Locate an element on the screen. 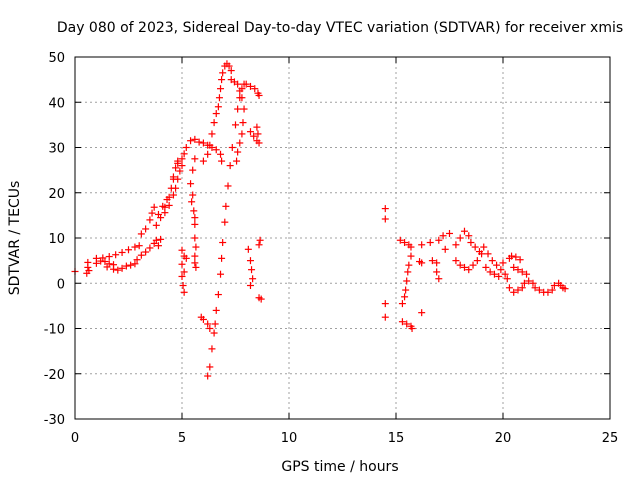 The height and width of the screenshot is (480, 640). x-tick-label: 0 is located at coordinates (75, 438).